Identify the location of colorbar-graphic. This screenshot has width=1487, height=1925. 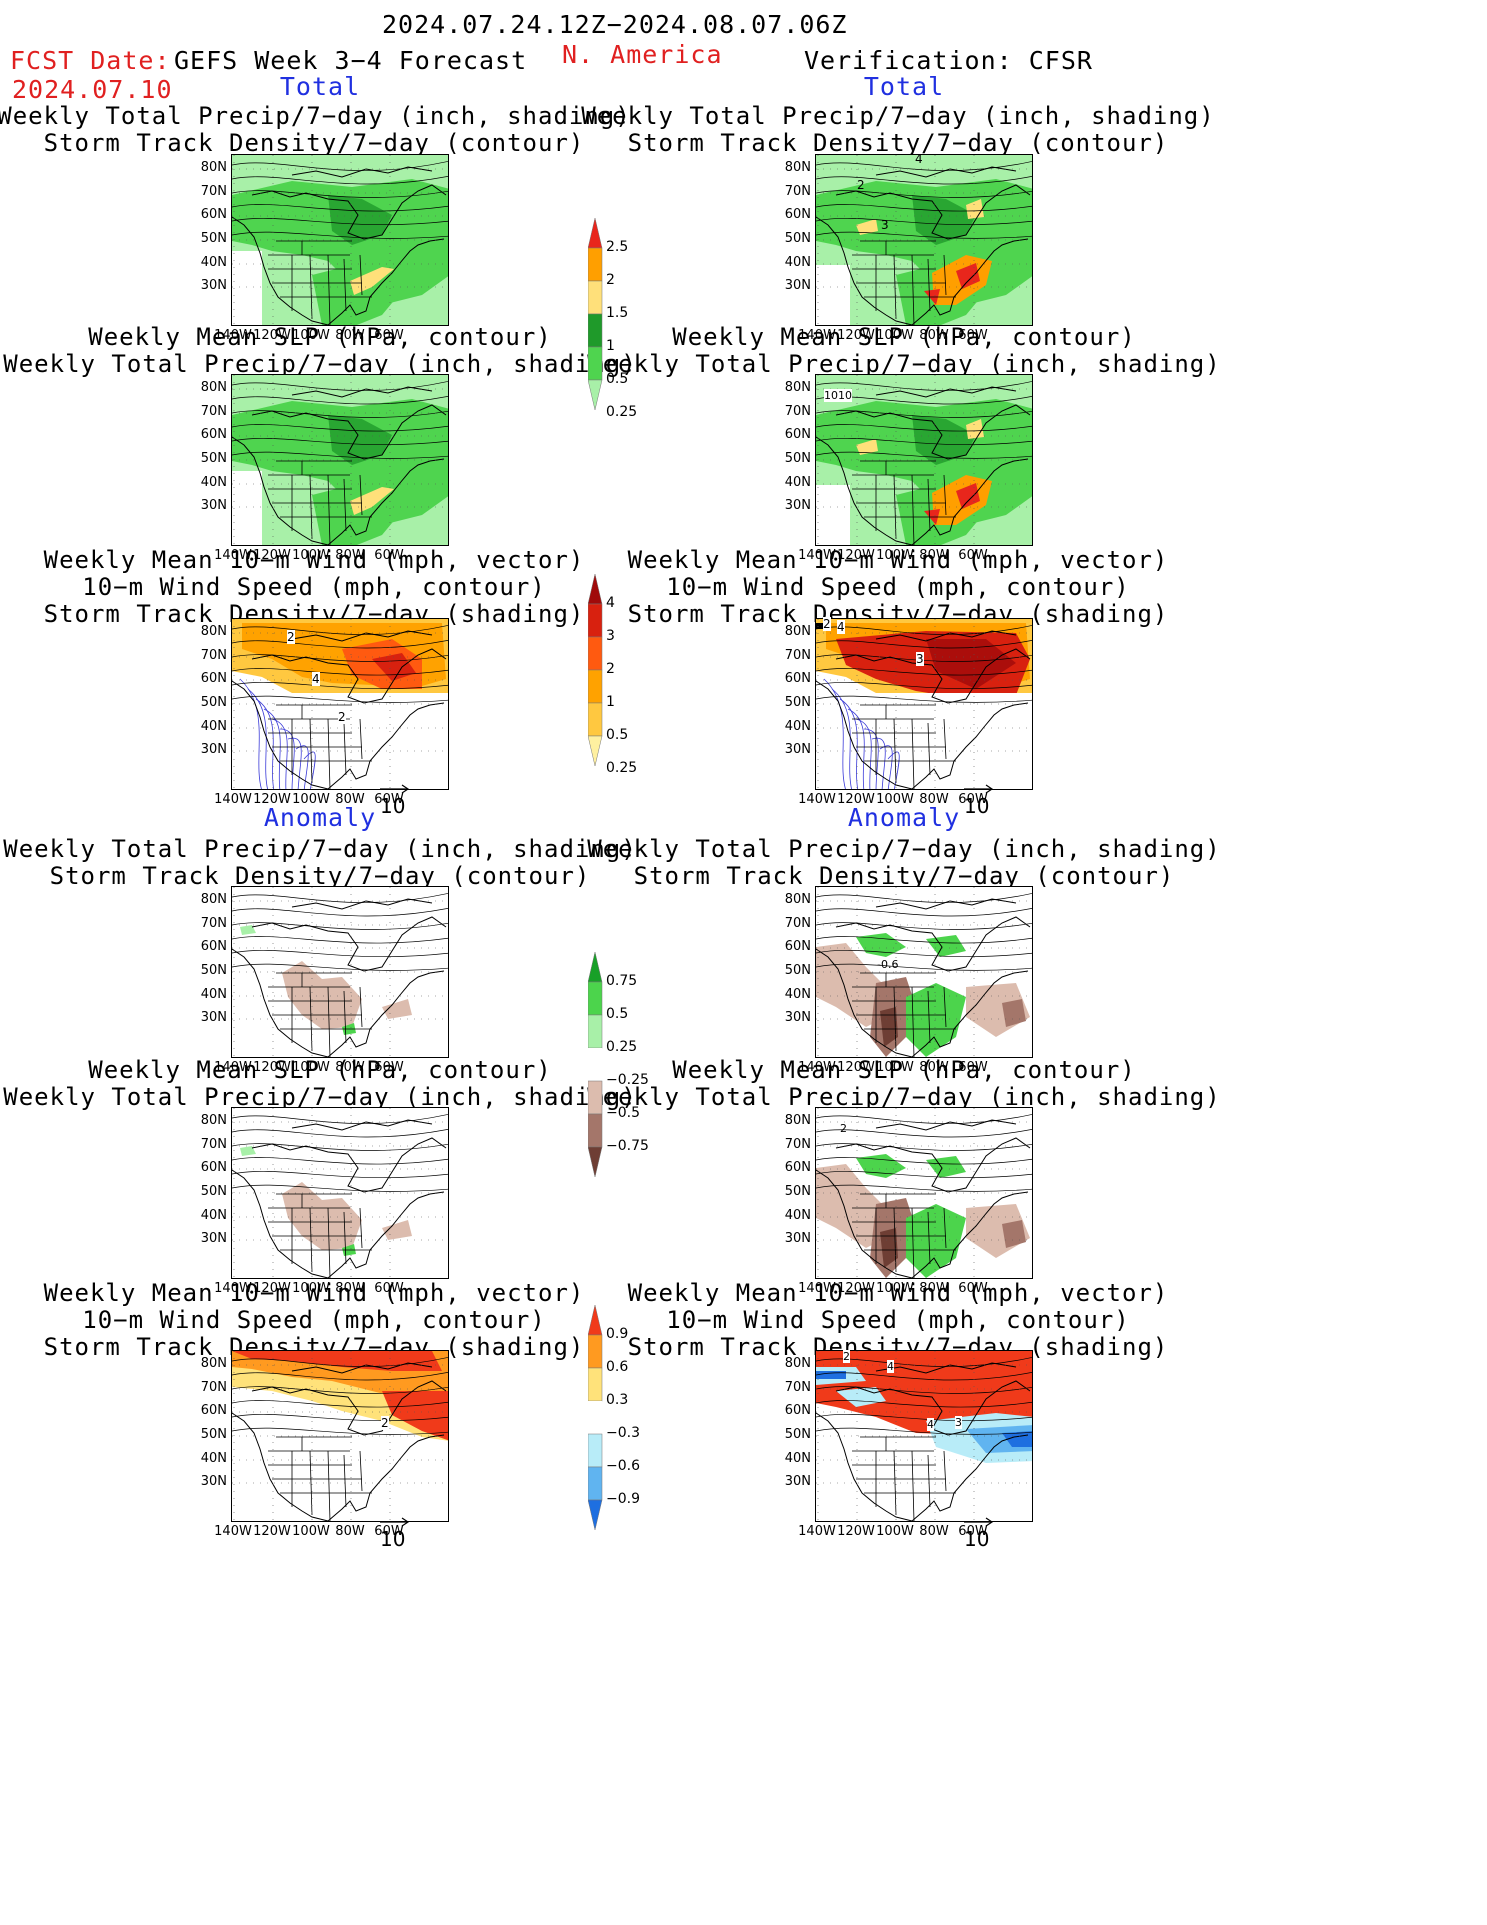
(595, 314).